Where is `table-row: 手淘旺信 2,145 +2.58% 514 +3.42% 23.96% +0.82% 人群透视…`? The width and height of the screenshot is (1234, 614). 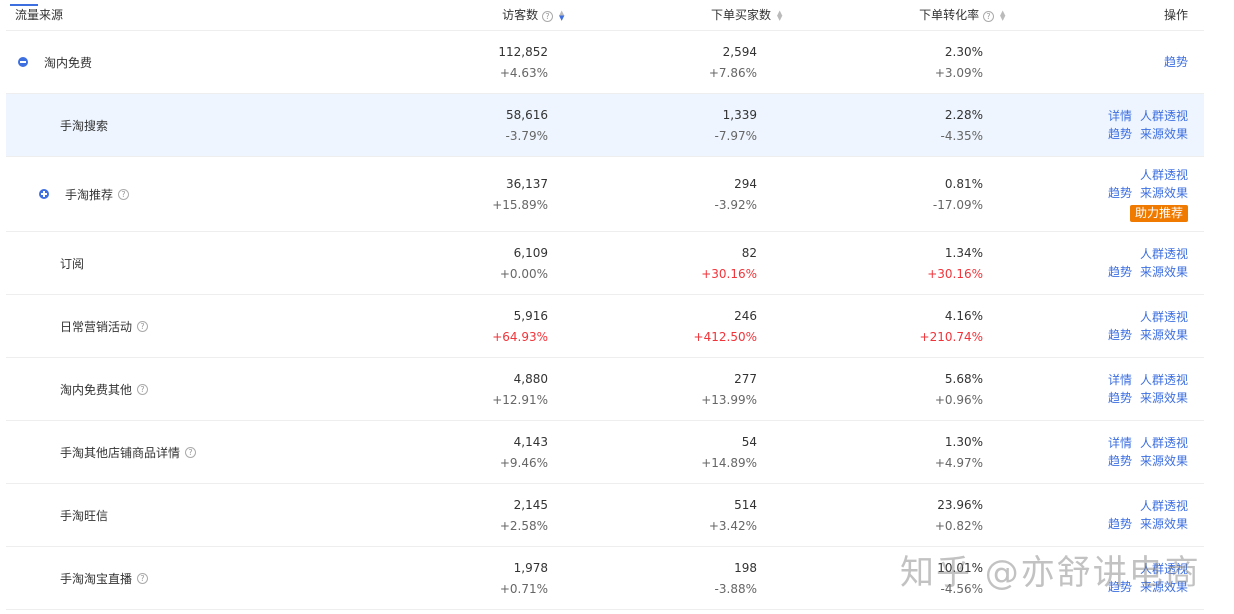
table-row: 手淘旺信 2,145 +2.58% 514 +3.42% 23.96% +0.82% 人群透视… is located at coordinates (605, 515).